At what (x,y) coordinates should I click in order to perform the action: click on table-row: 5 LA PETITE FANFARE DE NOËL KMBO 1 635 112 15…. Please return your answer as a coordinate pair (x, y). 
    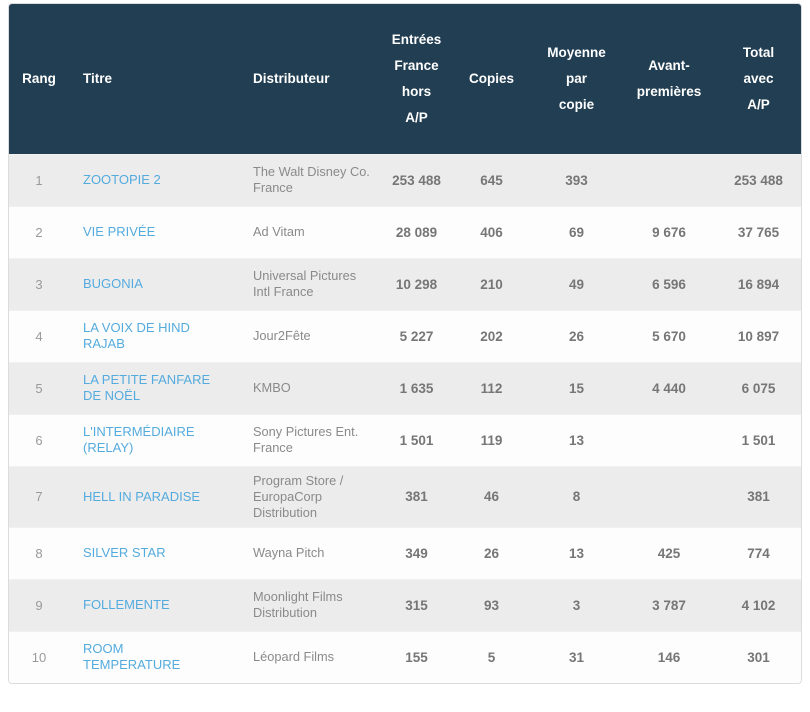
    Looking at the image, I should click on (405, 387).